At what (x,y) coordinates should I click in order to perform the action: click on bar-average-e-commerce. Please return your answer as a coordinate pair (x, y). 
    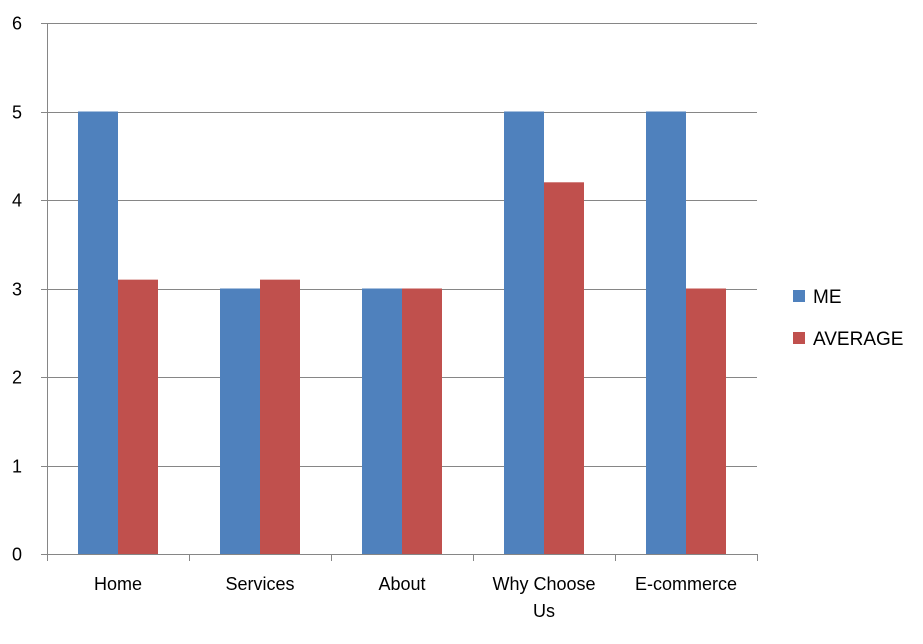
    Looking at the image, I should click on (706, 421).